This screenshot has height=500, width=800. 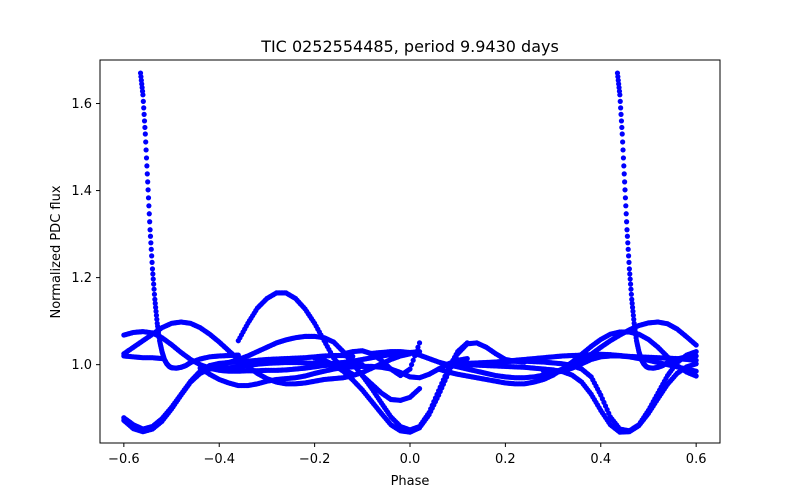 What do you see at coordinates (124, 459) in the screenshot?
I see `x-tick-label: −0.6` at bounding box center [124, 459].